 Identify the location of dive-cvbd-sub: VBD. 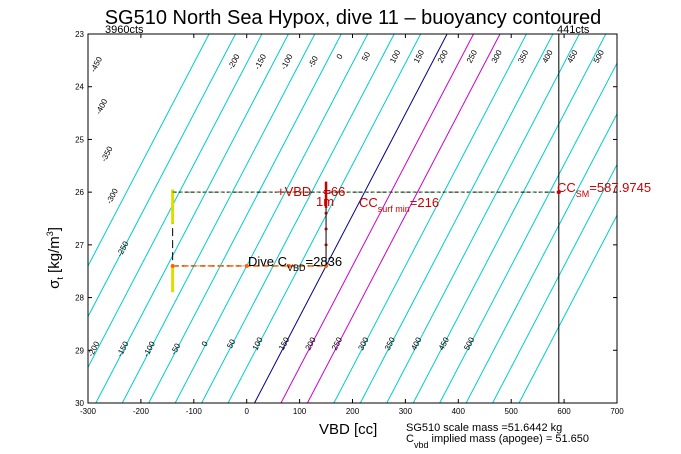
(296, 268).